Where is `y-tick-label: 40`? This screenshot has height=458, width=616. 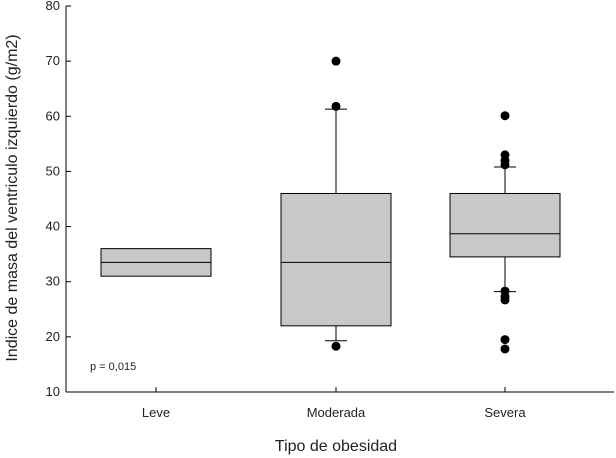 y-tick-label: 40 is located at coordinates (53, 226).